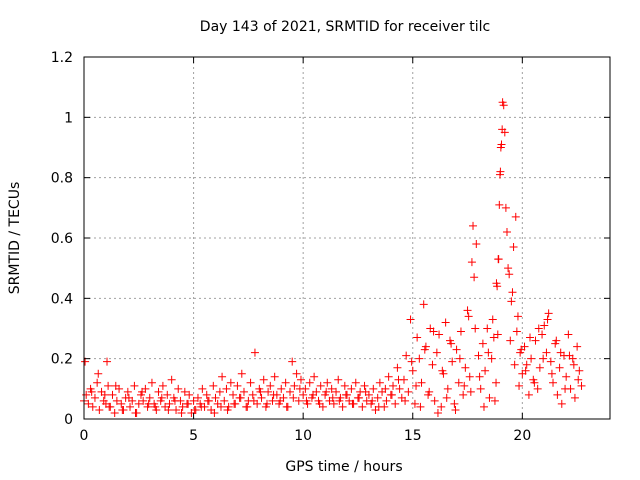 The width and height of the screenshot is (640, 480). Describe the element at coordinates (62, 299) in the screenshot. I see `y-tick-label: 0.4` at that location.